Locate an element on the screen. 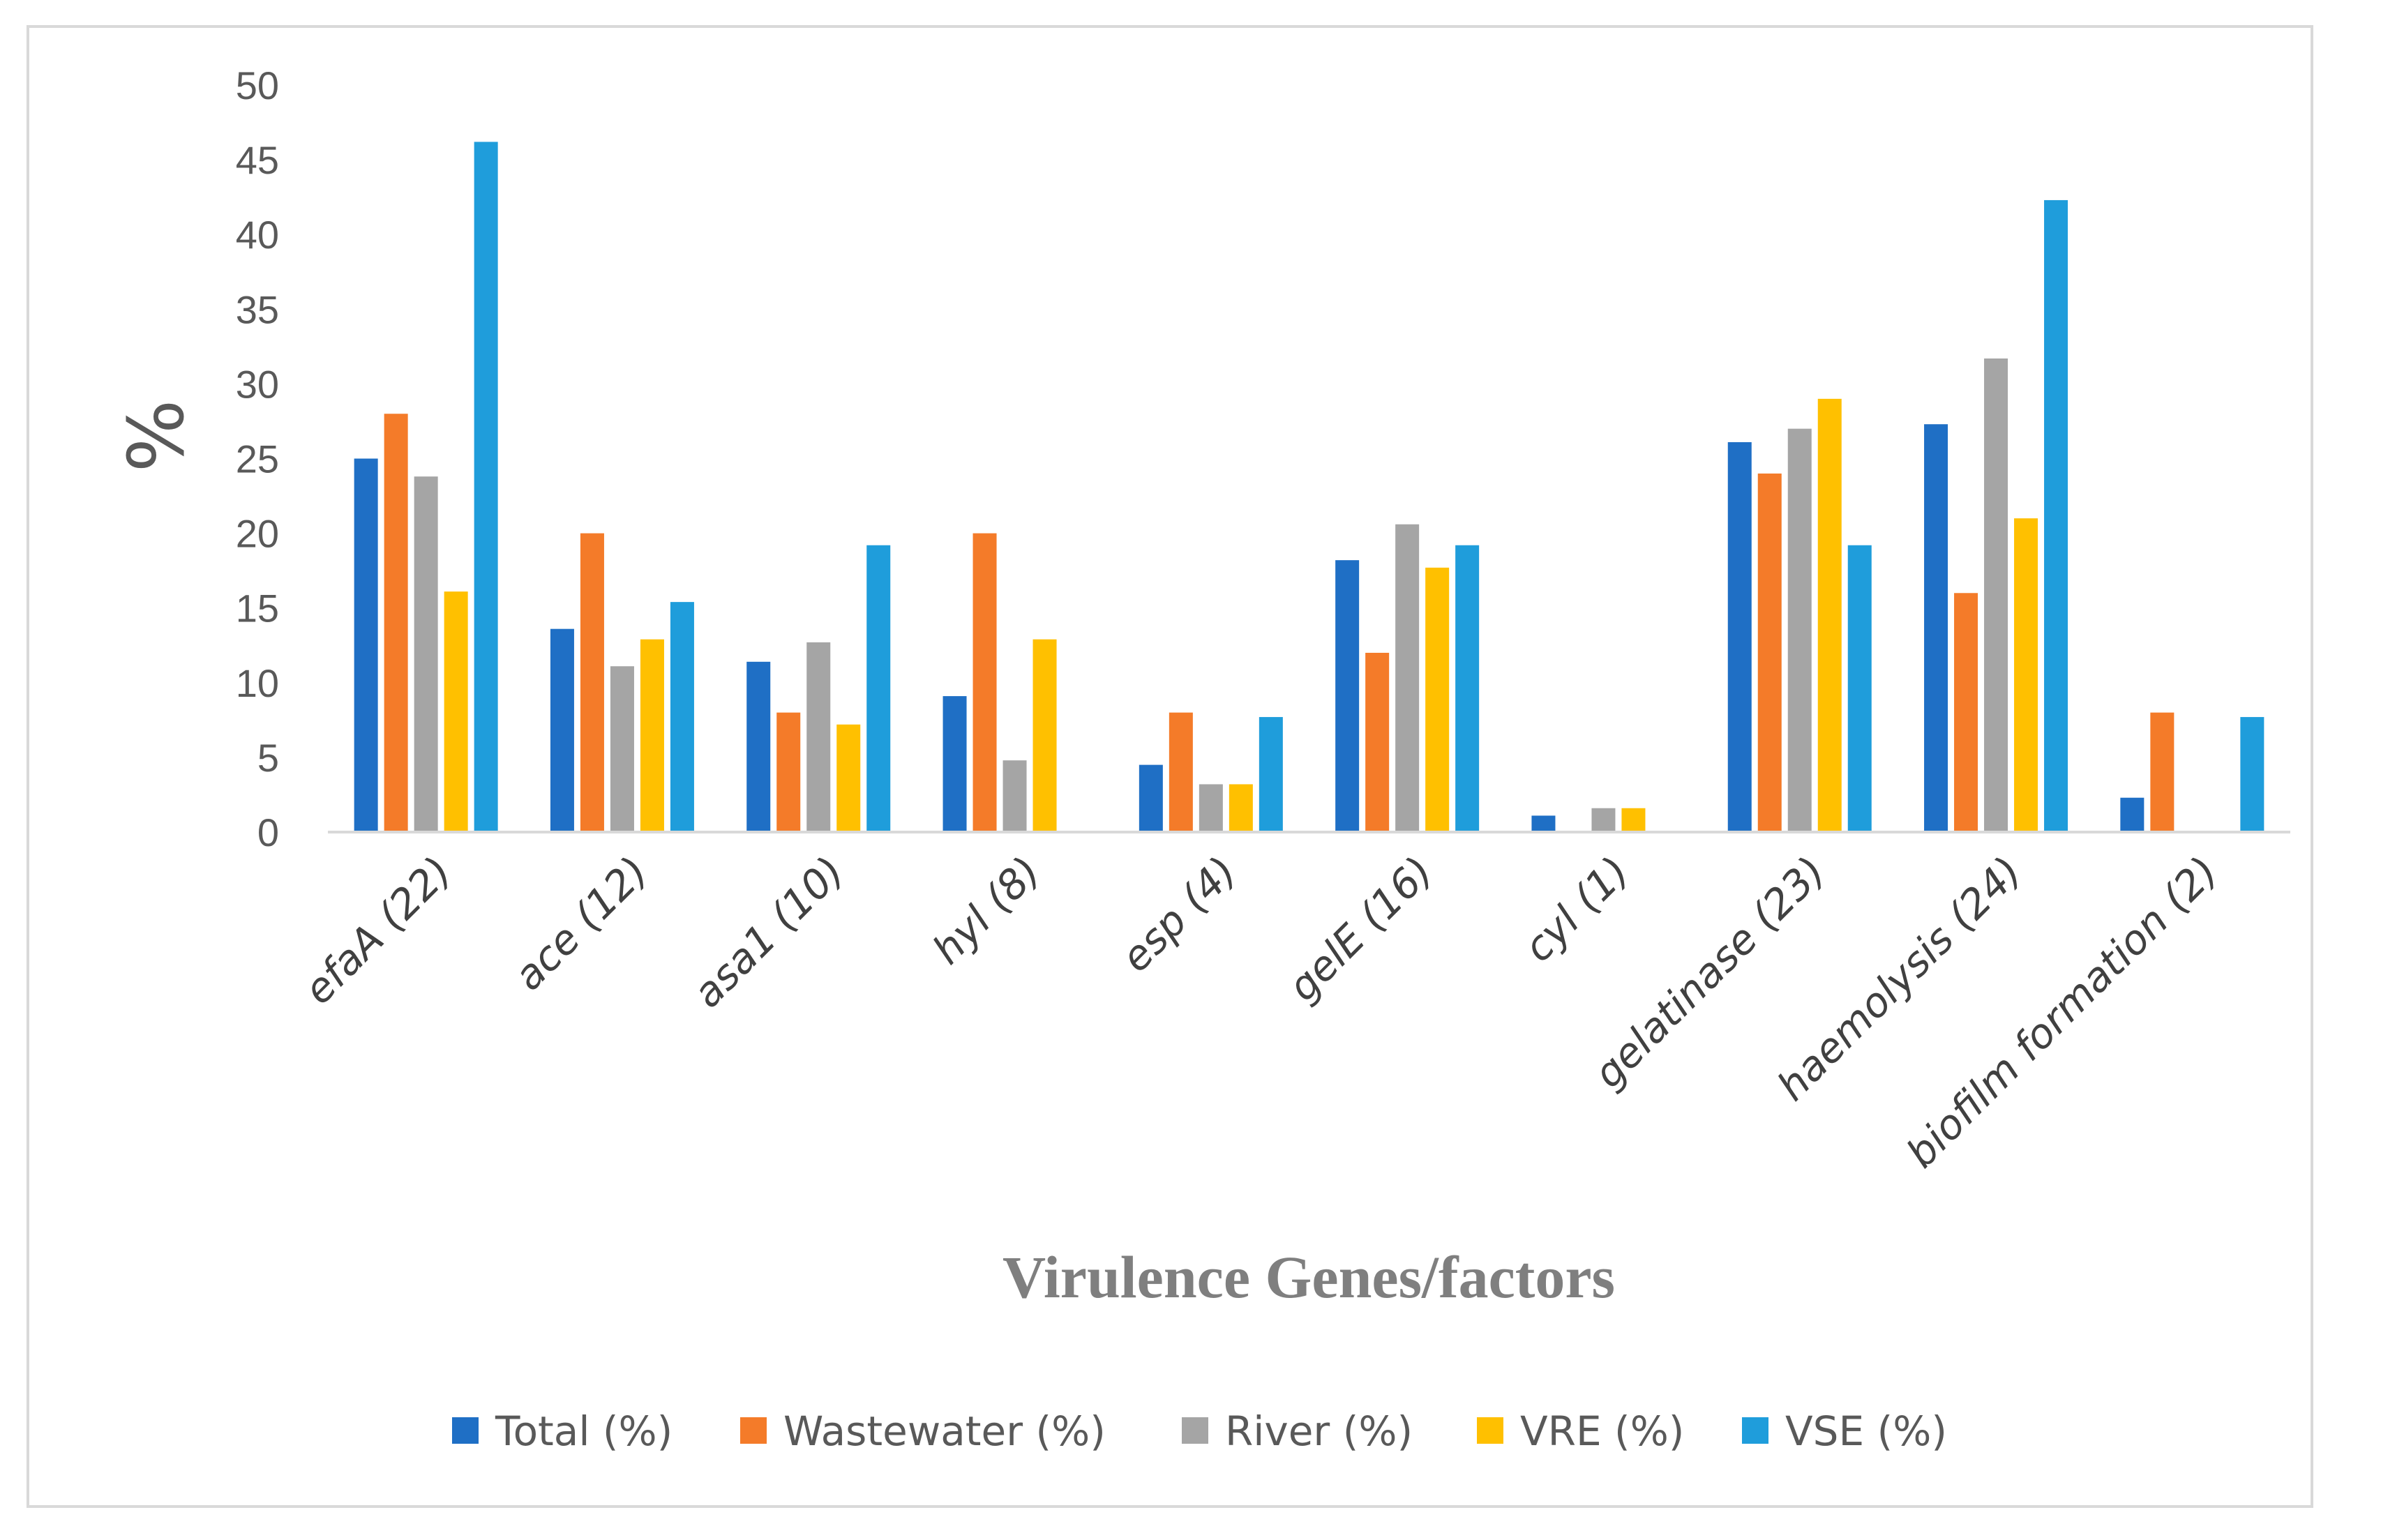  legend-label: River (%) is located at coordinates (1319, 1431).